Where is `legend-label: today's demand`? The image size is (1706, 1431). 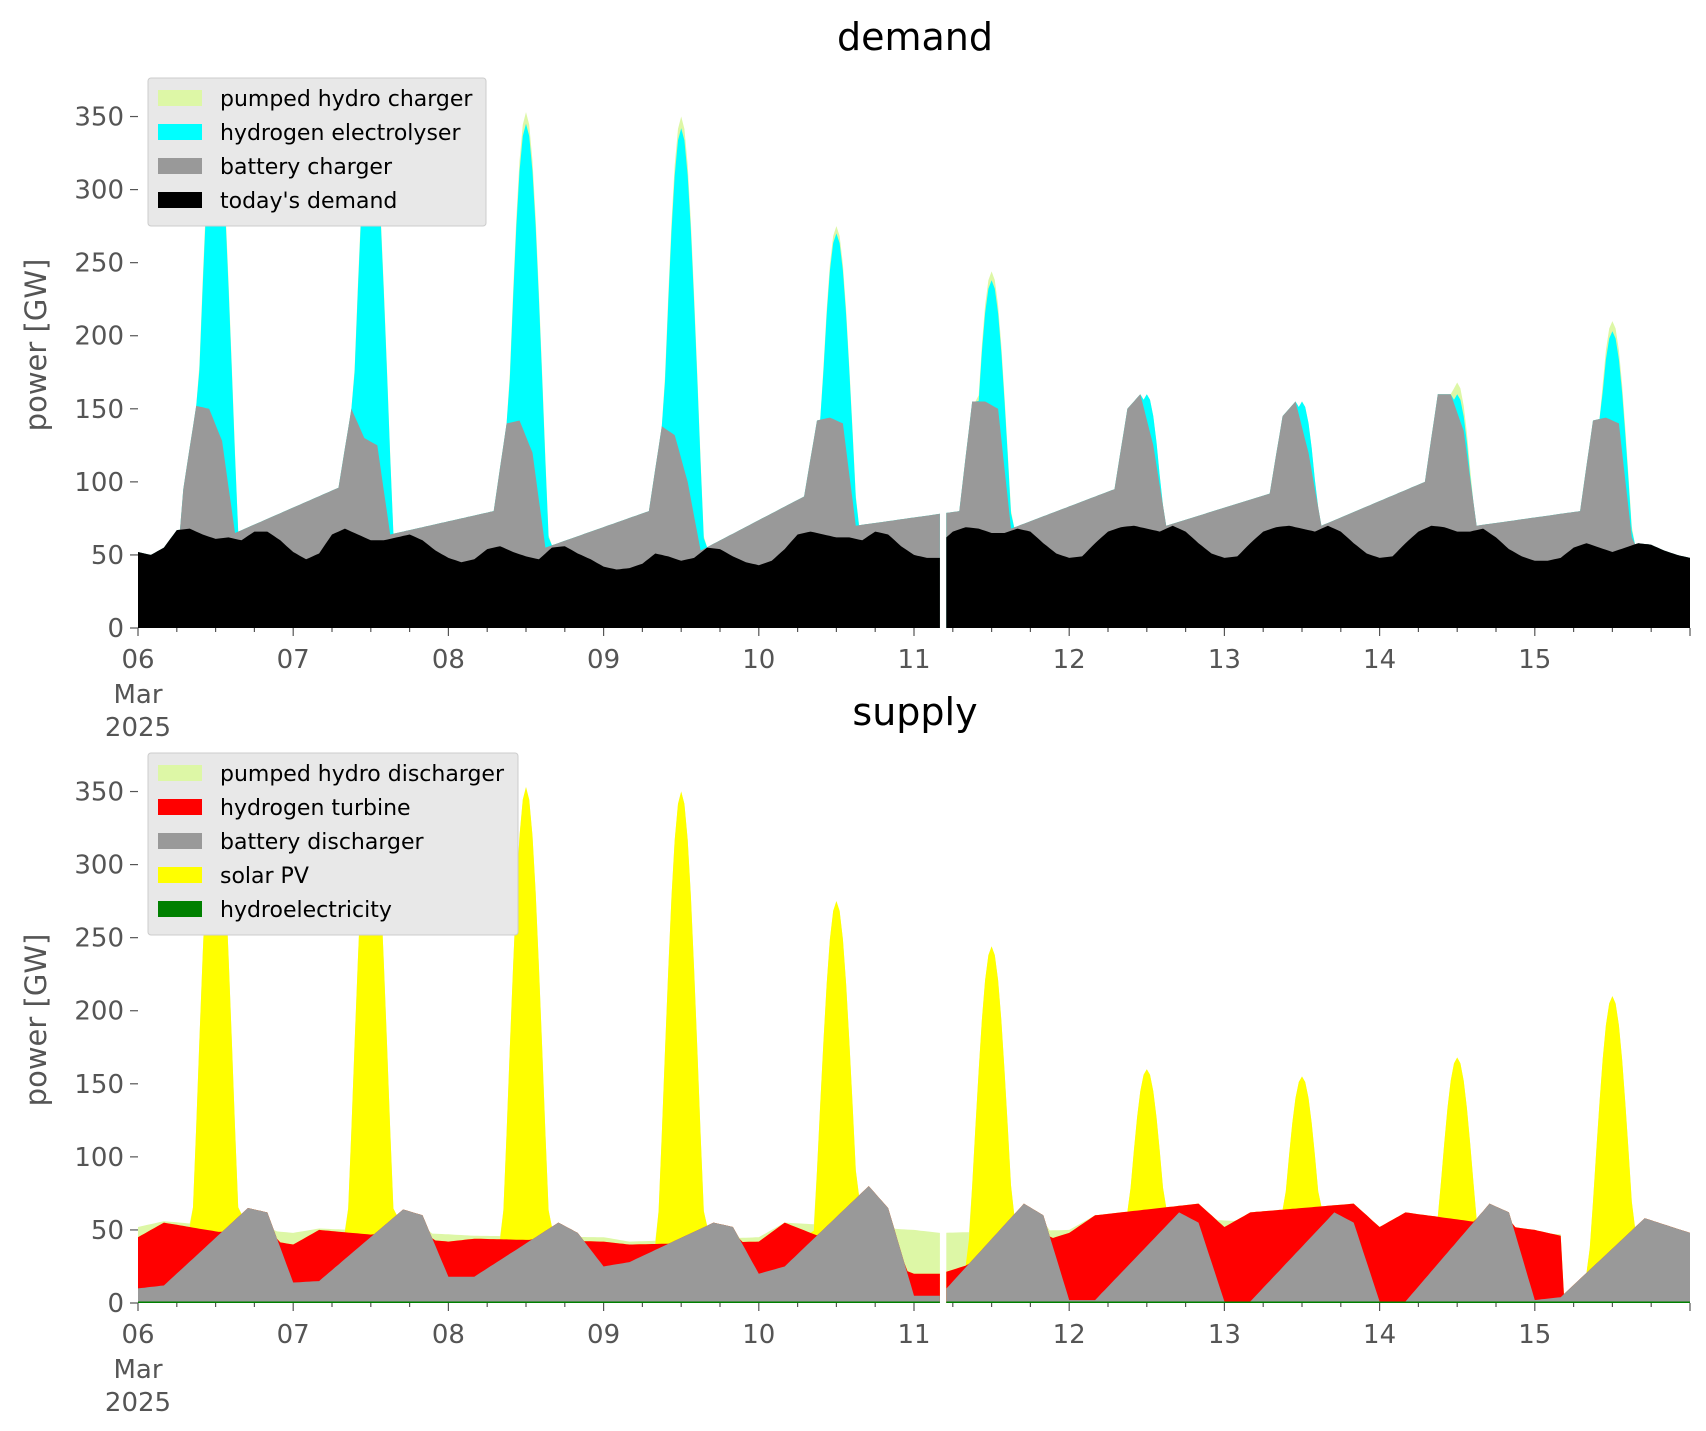
legend-label: today's demand is located at coordinates (308, 201).